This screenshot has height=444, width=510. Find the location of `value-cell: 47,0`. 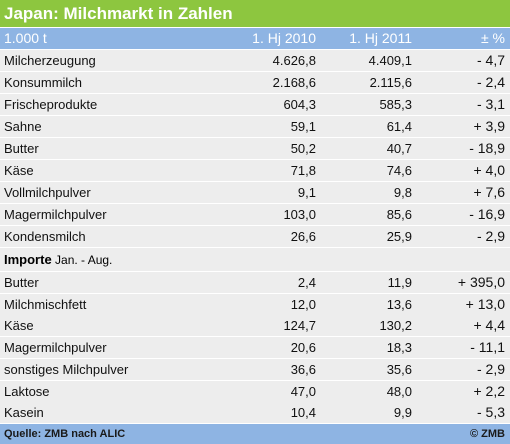

value-cell: 47,0 is located at coordinates (303, 391).